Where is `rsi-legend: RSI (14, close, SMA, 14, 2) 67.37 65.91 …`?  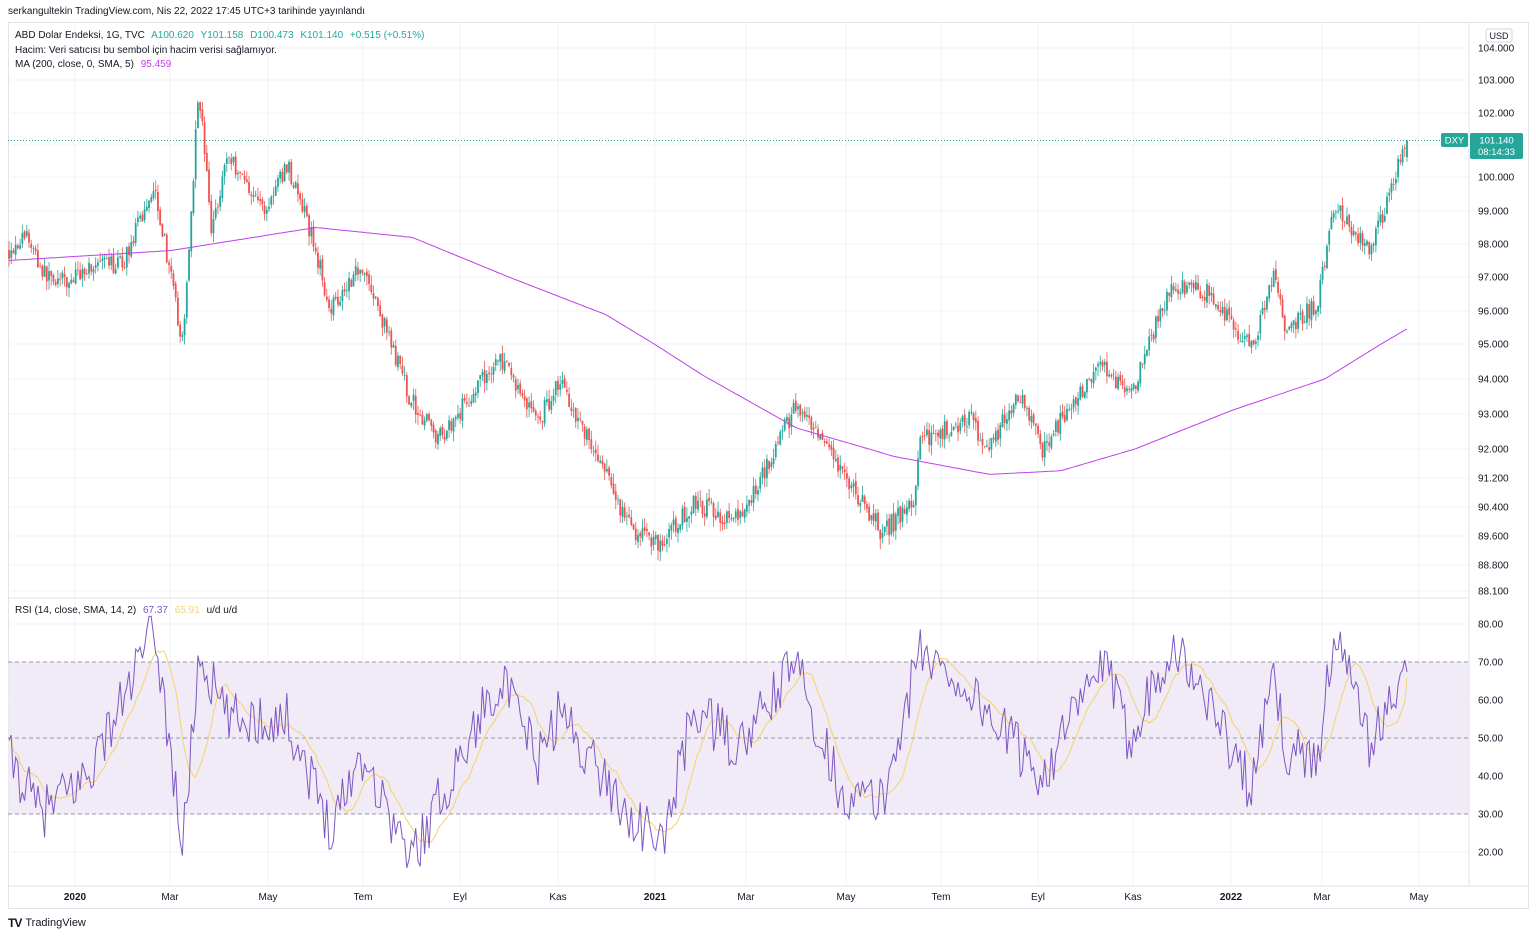 rsi-legend: RSI (14, close, SMA, 14, 2) 67.37 65.91 … is located at coordinates (128, 610).